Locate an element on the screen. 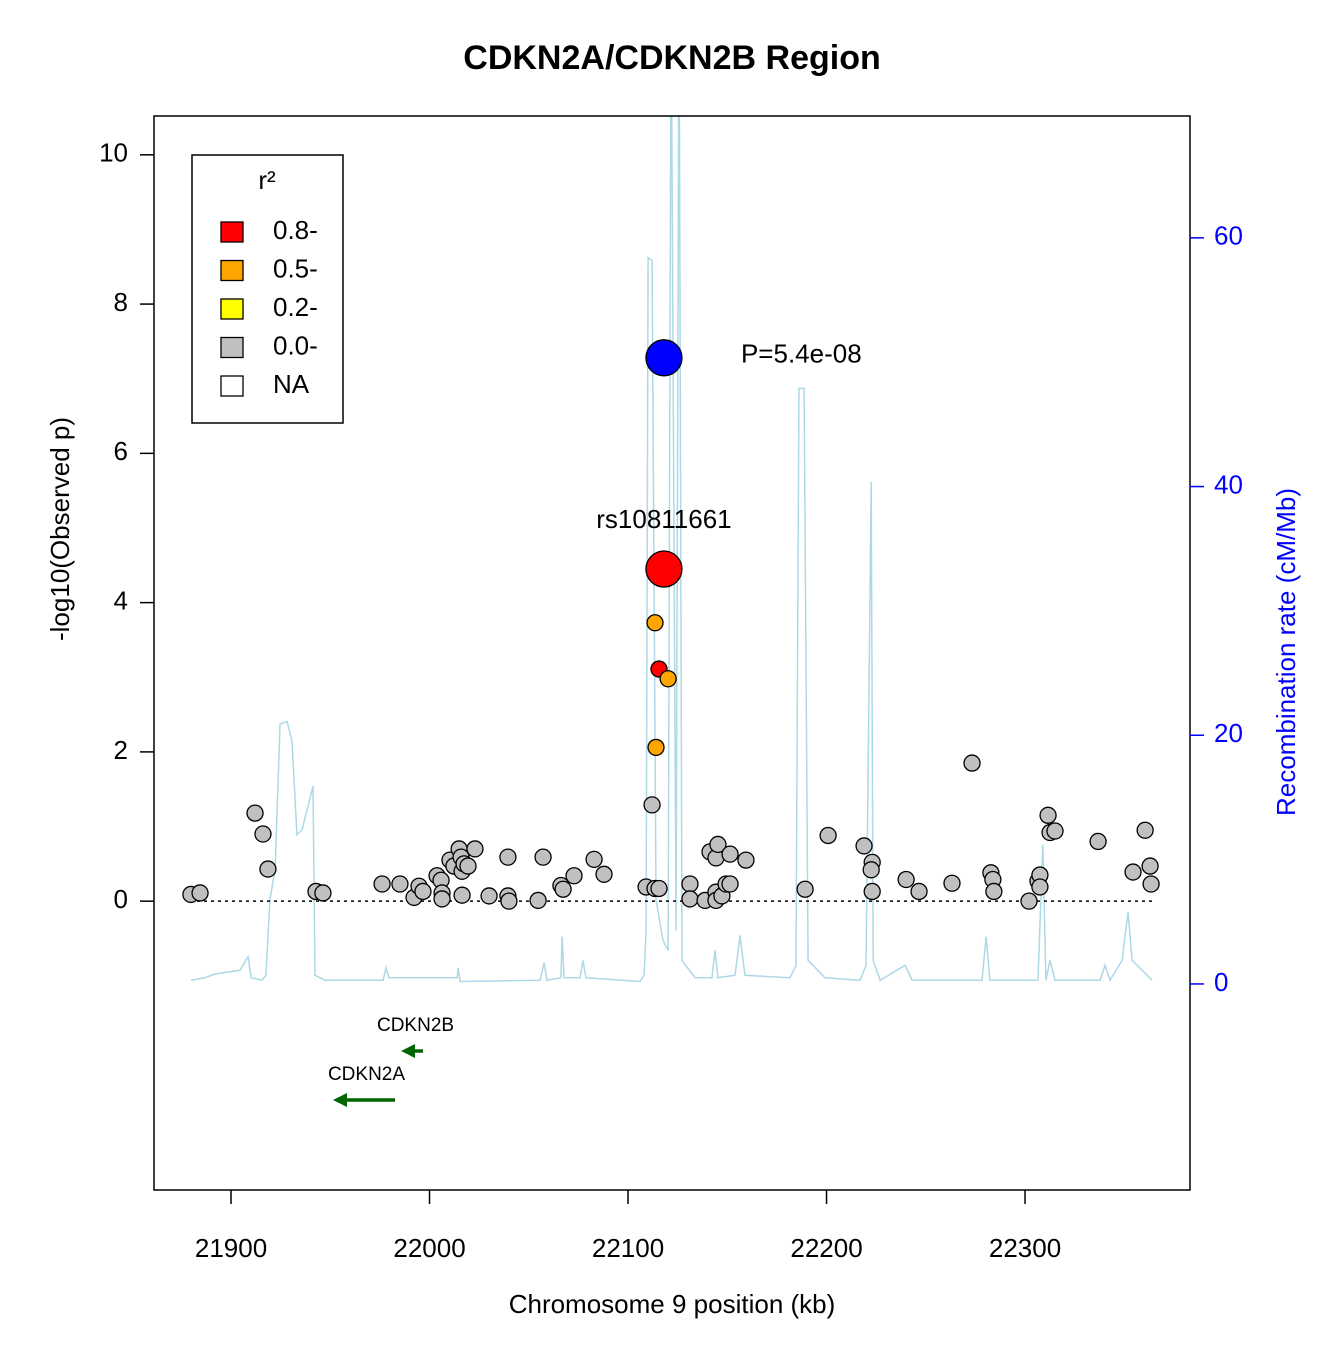 The image size is (1344, 1349). y2-tick-label: 20 is located at coordinates (1228, 733).